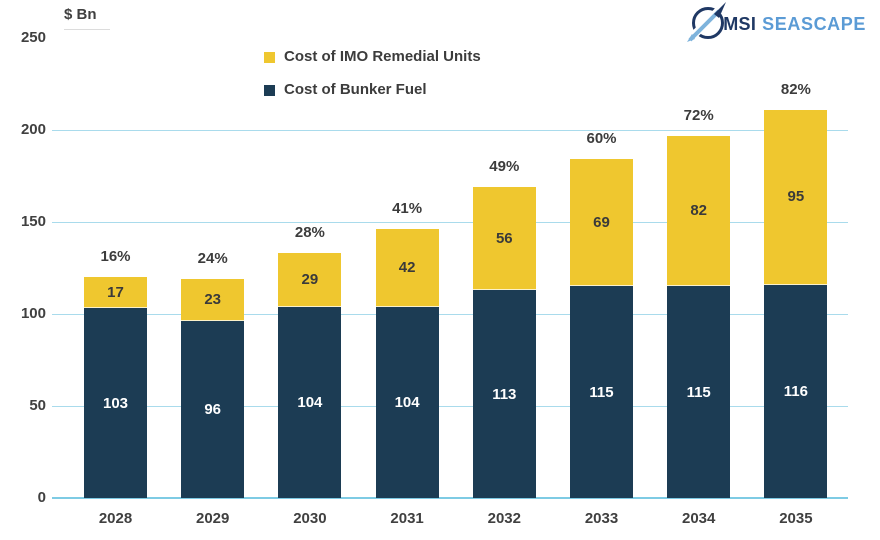 The width and height of the screenshot is (880, 540). Describe the element at coordinates (814, 24) in the screenshot. I see `logo-text-seascape: SEASCAPE` at that location.